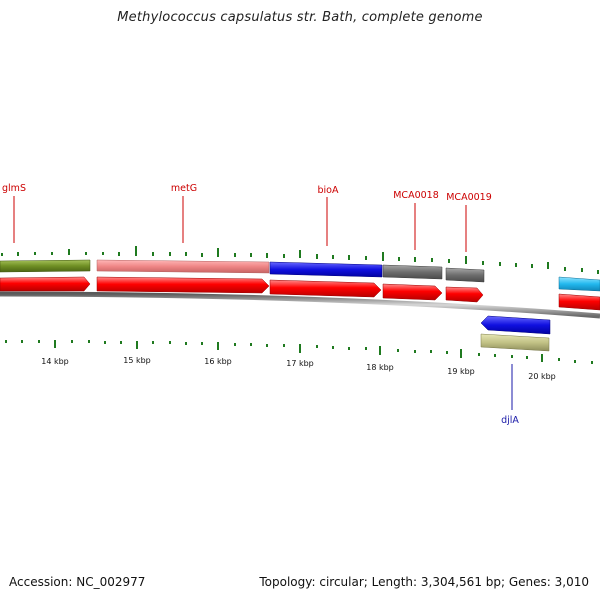 The width and height of the screenshot is (600, 600). What do you see at coordinates (299, 352) in the screenshot?
I see `lower-tick-row` at bounding box center [299, 352].